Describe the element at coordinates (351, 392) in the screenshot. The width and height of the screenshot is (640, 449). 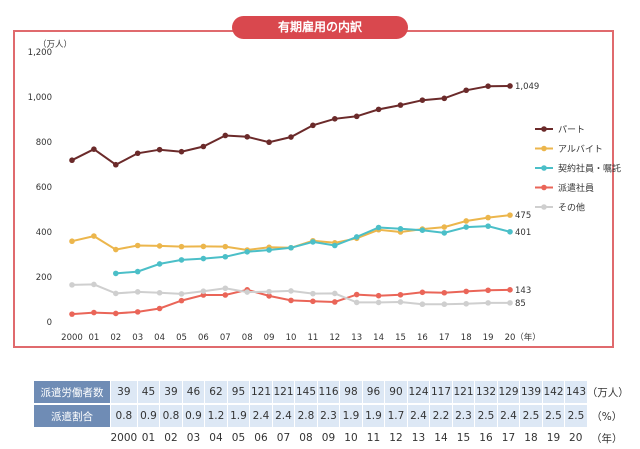
I see `table-cell: 98` at that location.